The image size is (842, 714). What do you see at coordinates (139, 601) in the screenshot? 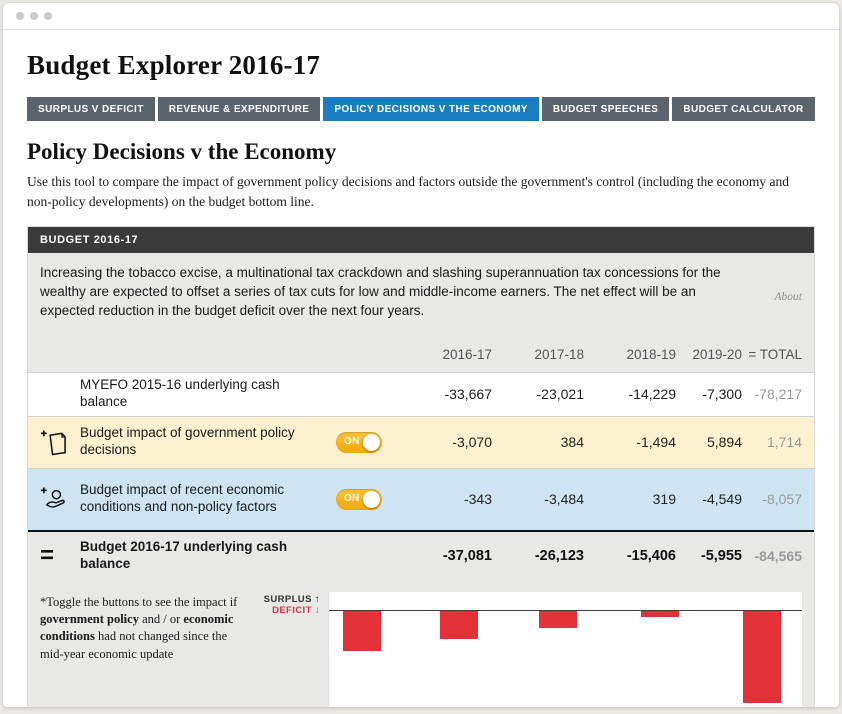
I see `footnote-text: *Toggle the buttons to see the impact if` at bounding box center [139, 601].